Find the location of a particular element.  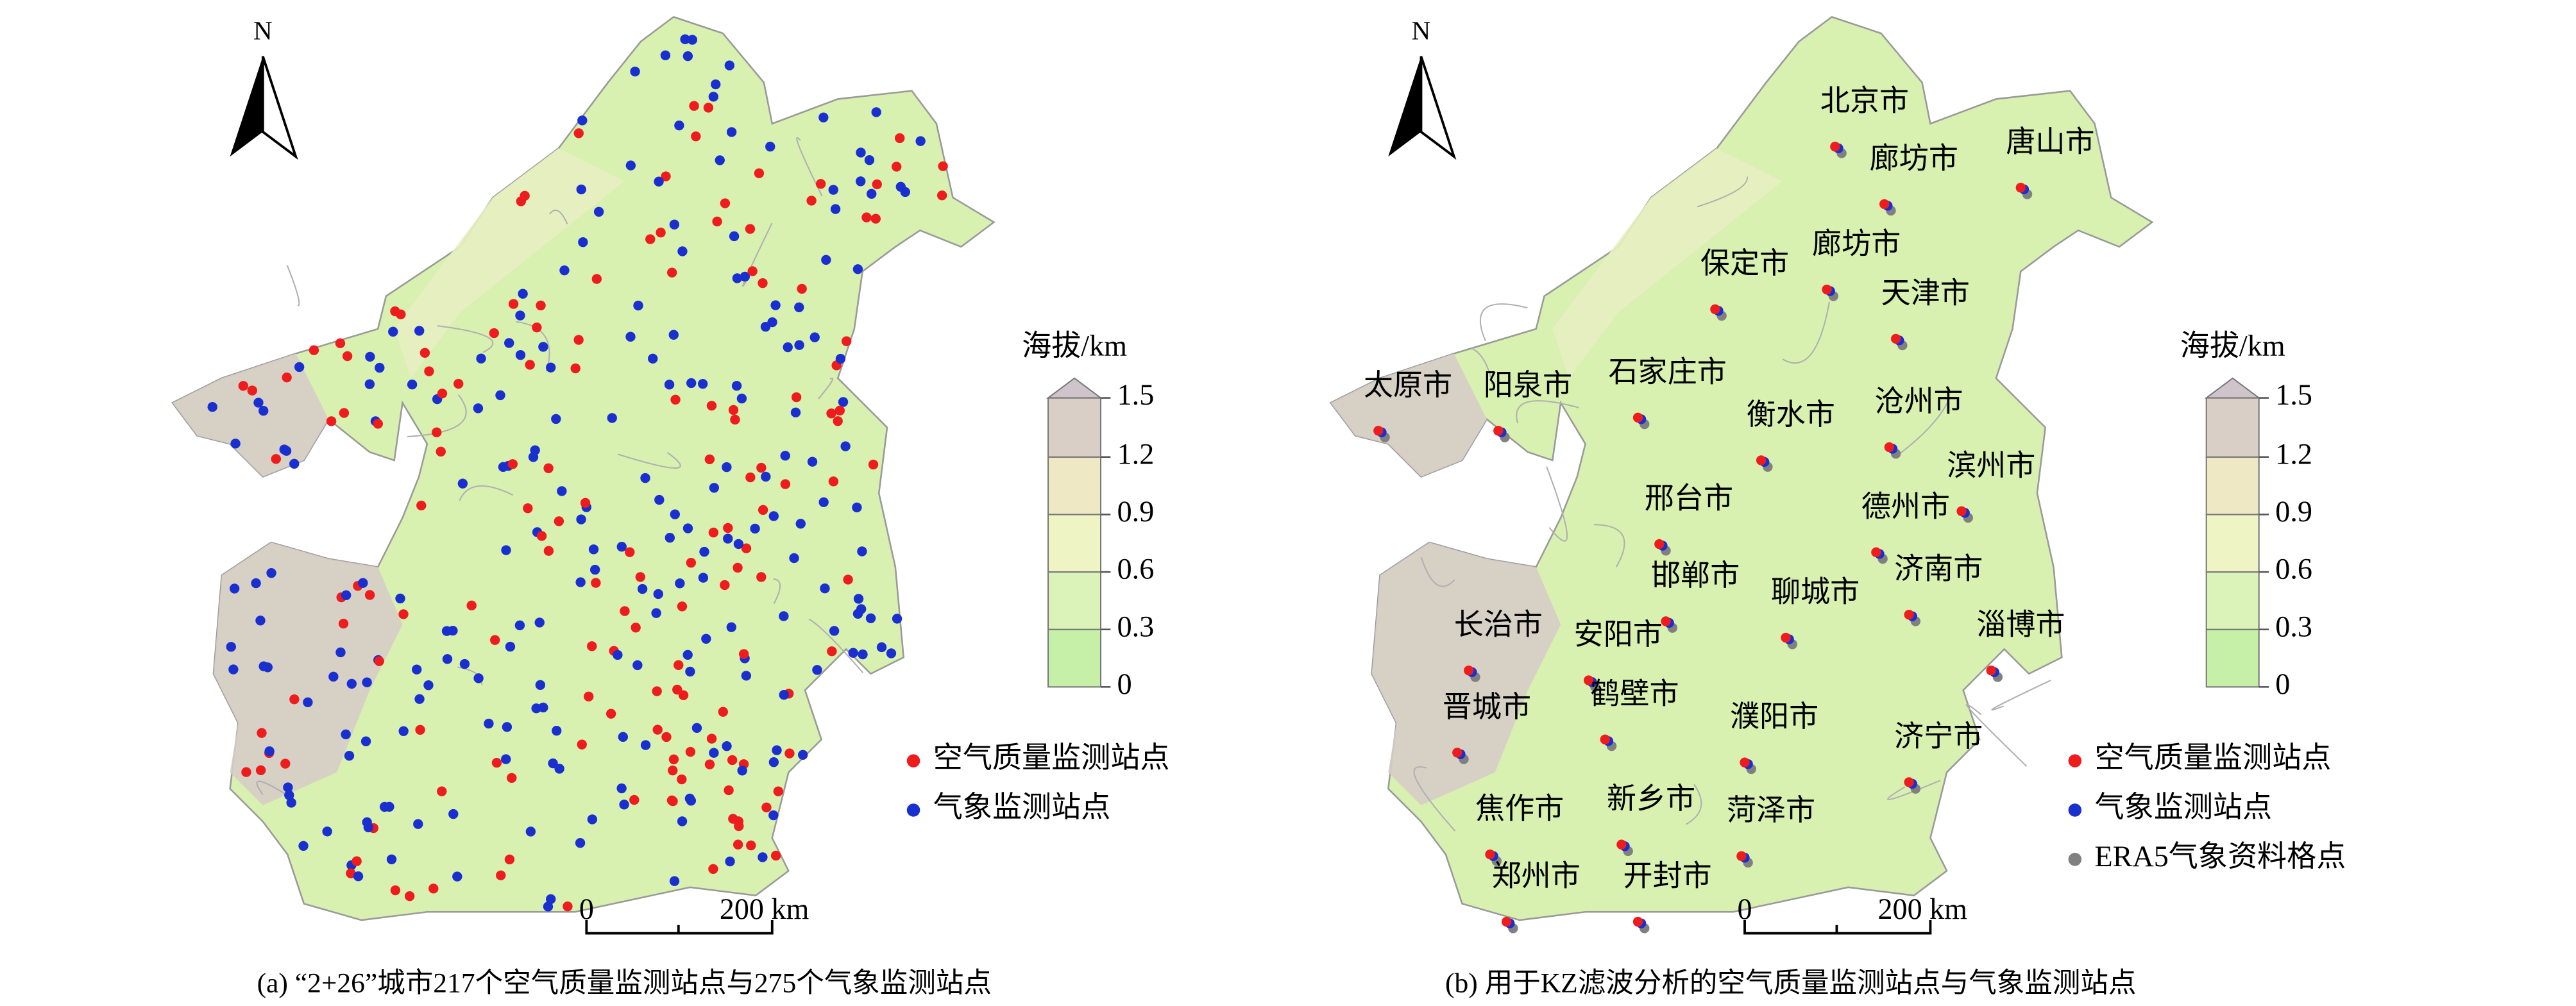

north-label: N is located at coordinates (263, 30).